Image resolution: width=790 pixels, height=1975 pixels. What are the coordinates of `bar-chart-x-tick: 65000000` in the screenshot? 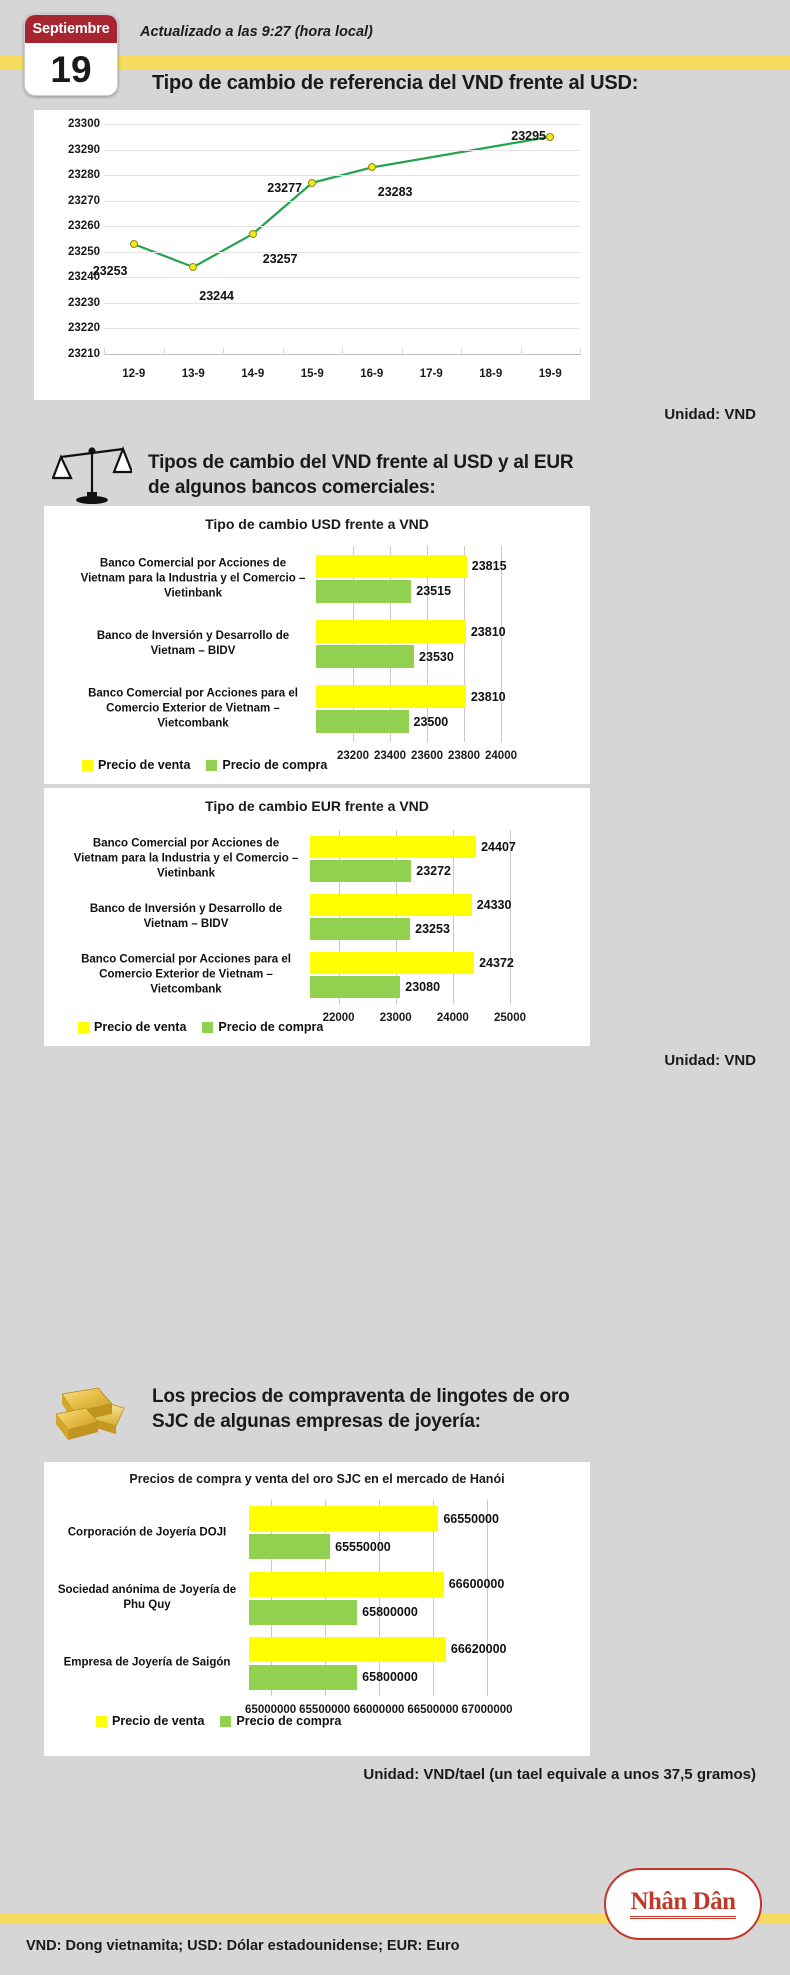 It's located at (271, 1710).